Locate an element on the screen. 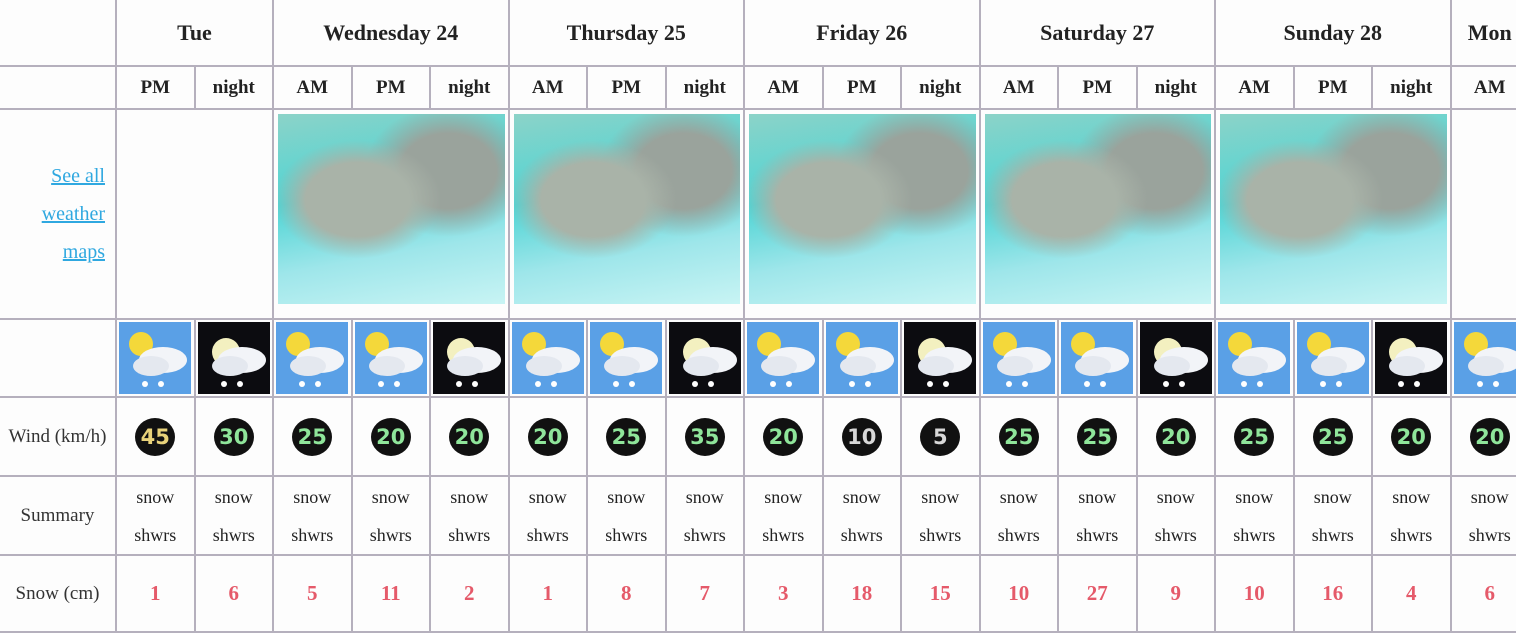  label-cell: Snow (cm) is located at coordinates (58, 594).